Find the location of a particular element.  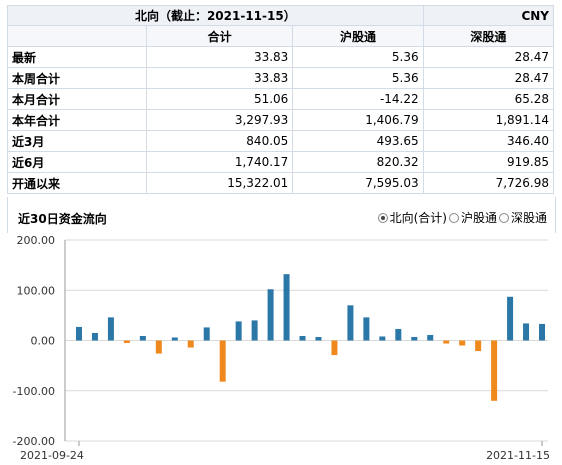

table-header-row: 合计 沪股通 深股通 is located at coordinates (281, 36).